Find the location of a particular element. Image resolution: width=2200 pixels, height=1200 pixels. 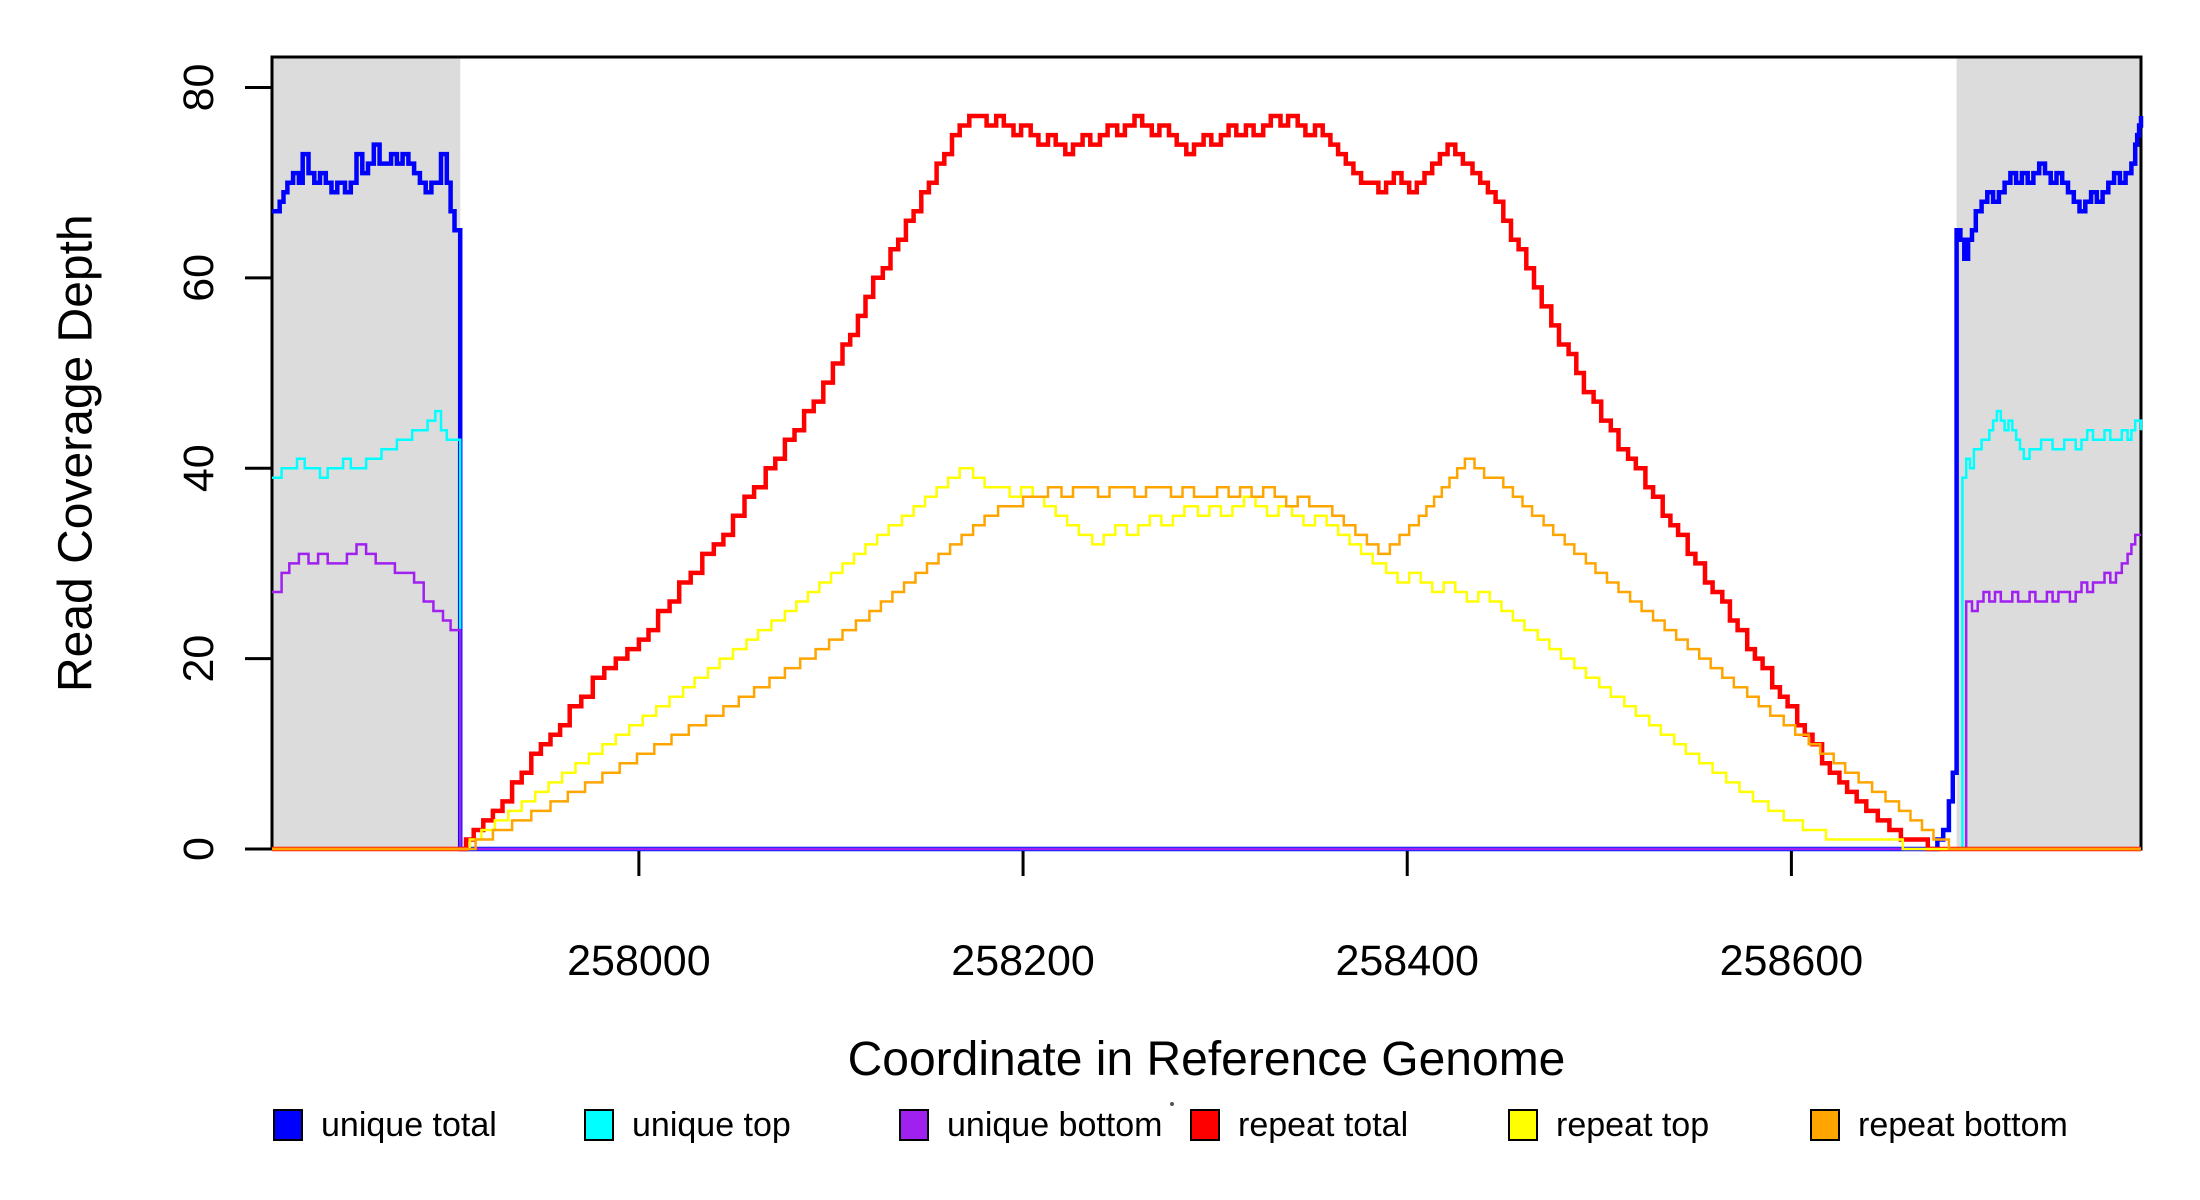

y-tick-label: 80 is located at coordinates (199, 88).